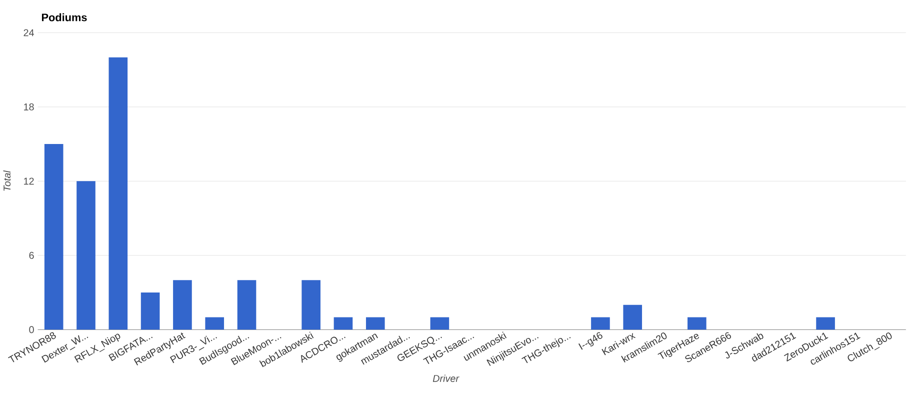  Describe the element at coordinates (29, 32) in the screenshot. I see `y-tick-label: 24` at that location.